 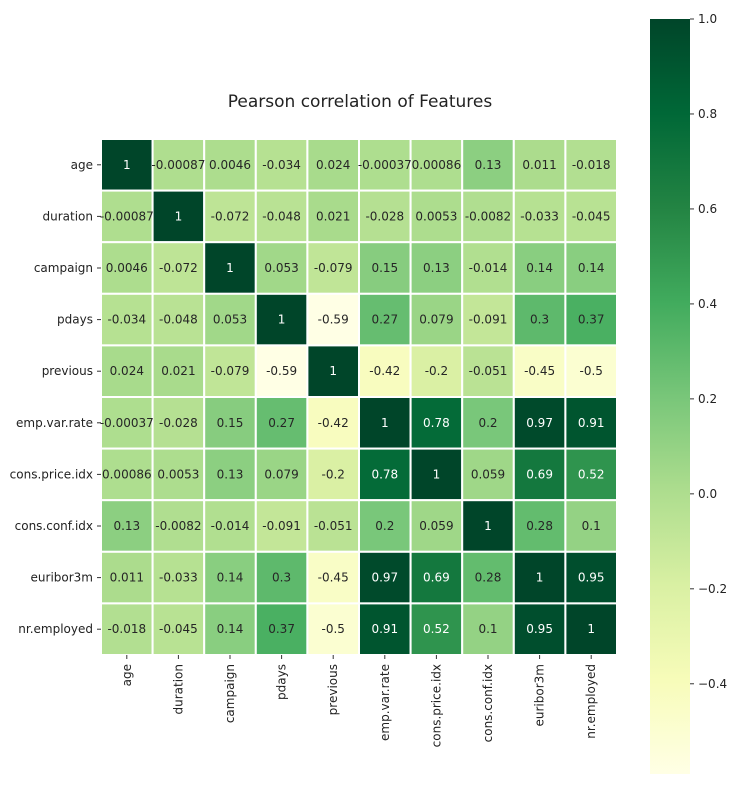 What do you see at coordinates (281, 371) in the screenshot?
I see `cell-annotation: -0.59` at bounding box center [281, 371].